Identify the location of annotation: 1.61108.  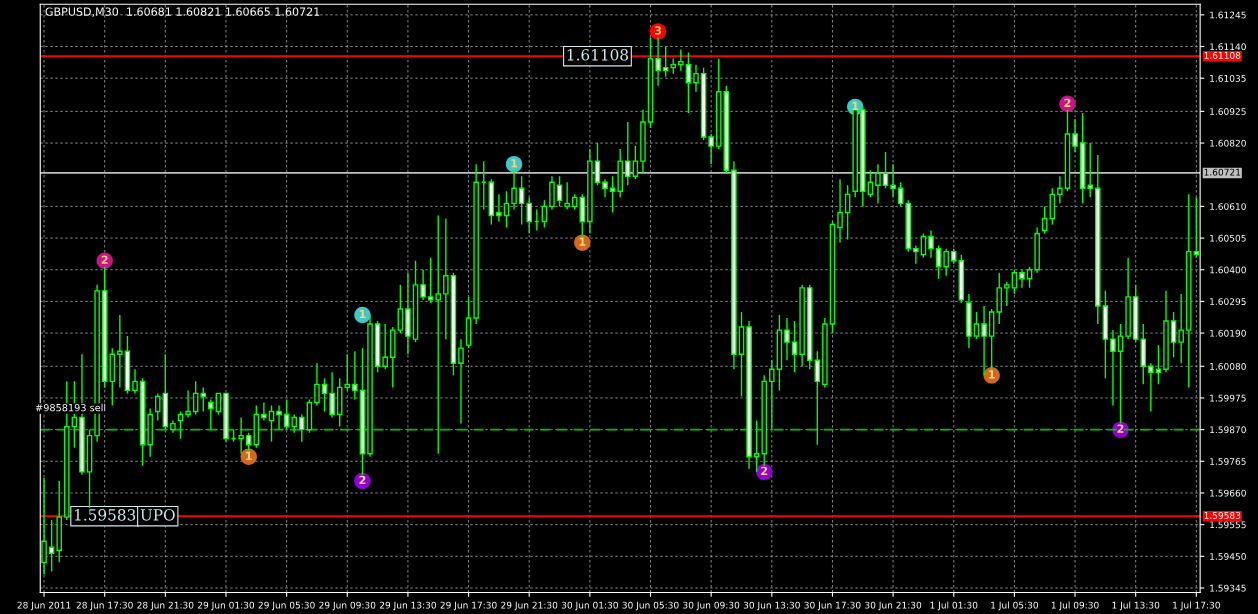
(598, 55).